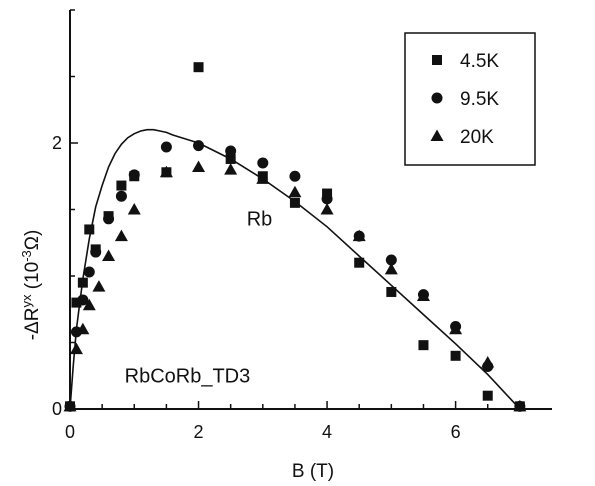 Image resolution: width=595 pixels, height=486 pixels. Describe the element at coordinates (477, 137) in the screenshot. I see `legend-label: 20K` at that location.